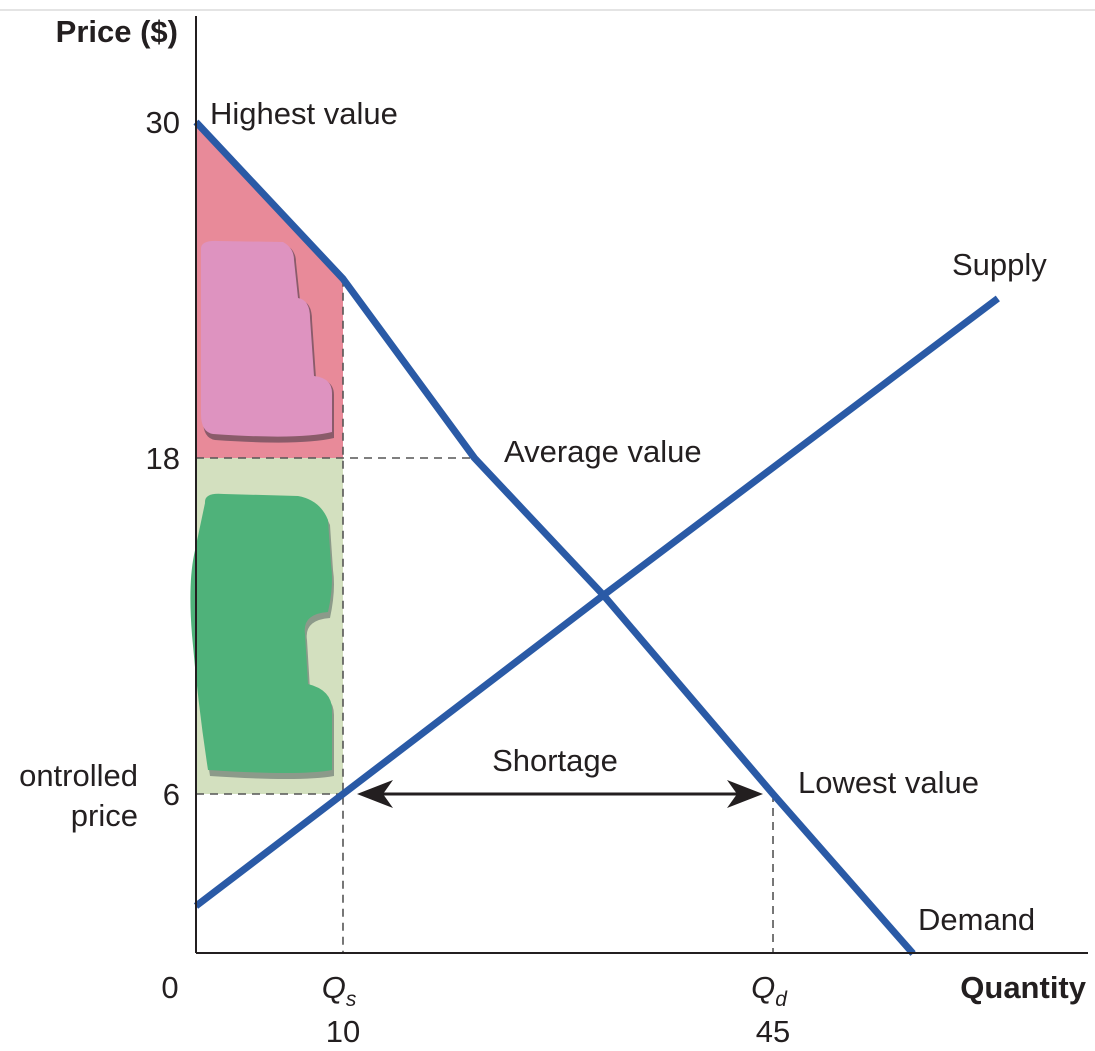 Image resolution: width=1095 pixels, height=1051 pixels. Describe the element at coordinates (1023, 987) in the screenshot. I see `x-axis-label: Quantity` at that location.